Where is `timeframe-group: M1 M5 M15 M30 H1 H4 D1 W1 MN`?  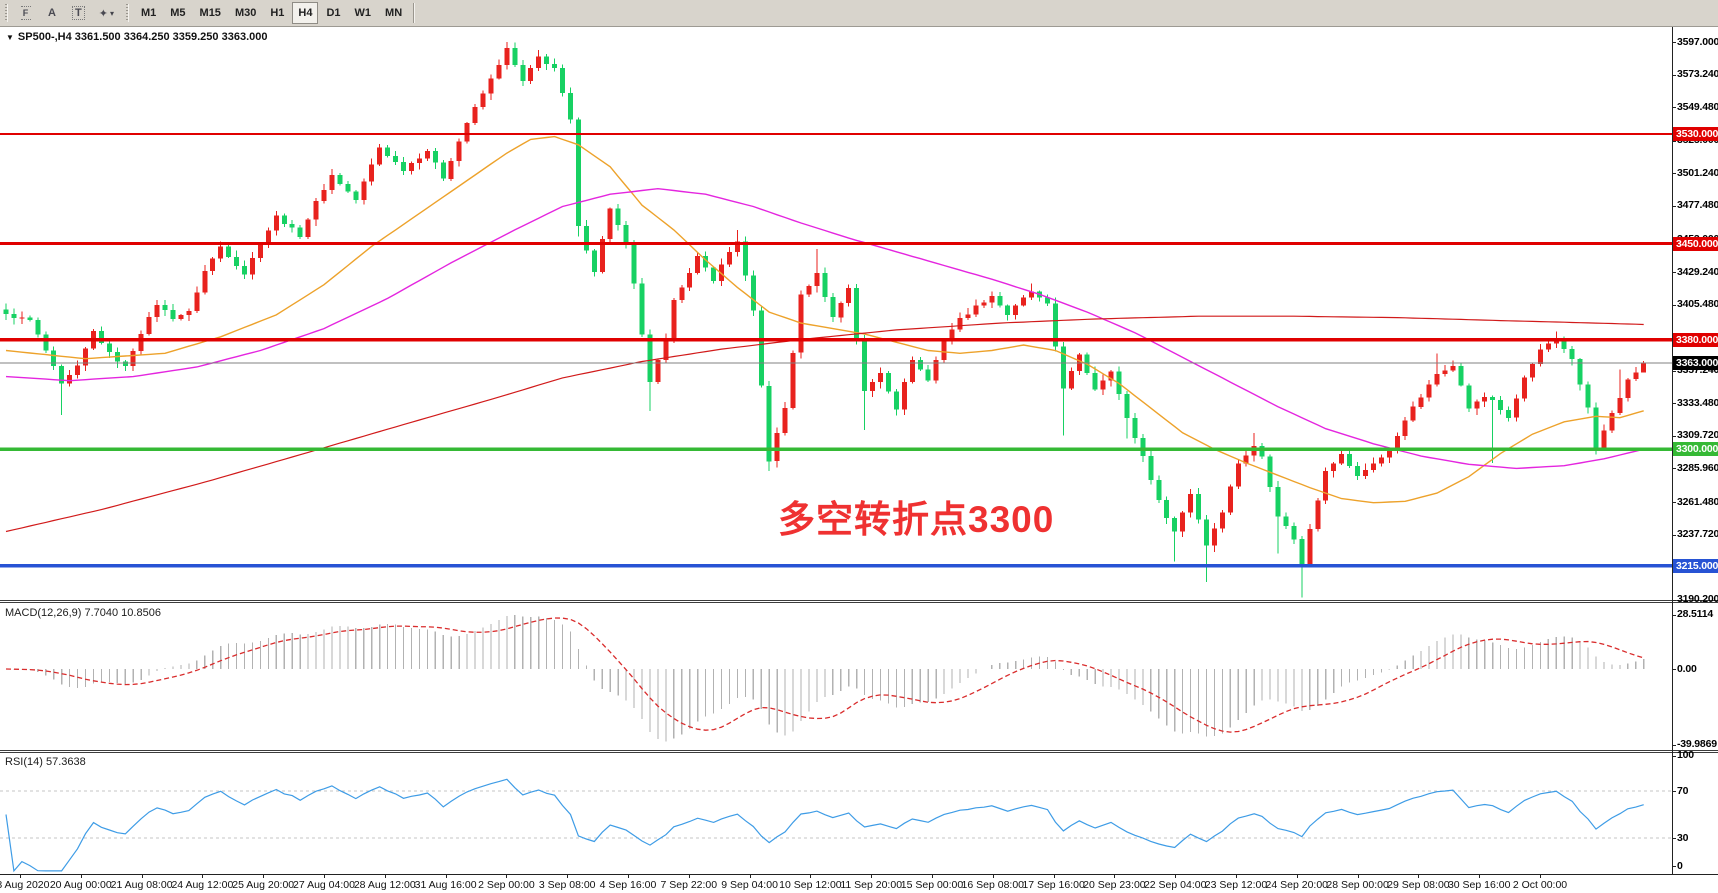 timeframe-group: M1 M5 M15 M30 H1 H4 D1 W1 MN is located at coordinates (271, 13).